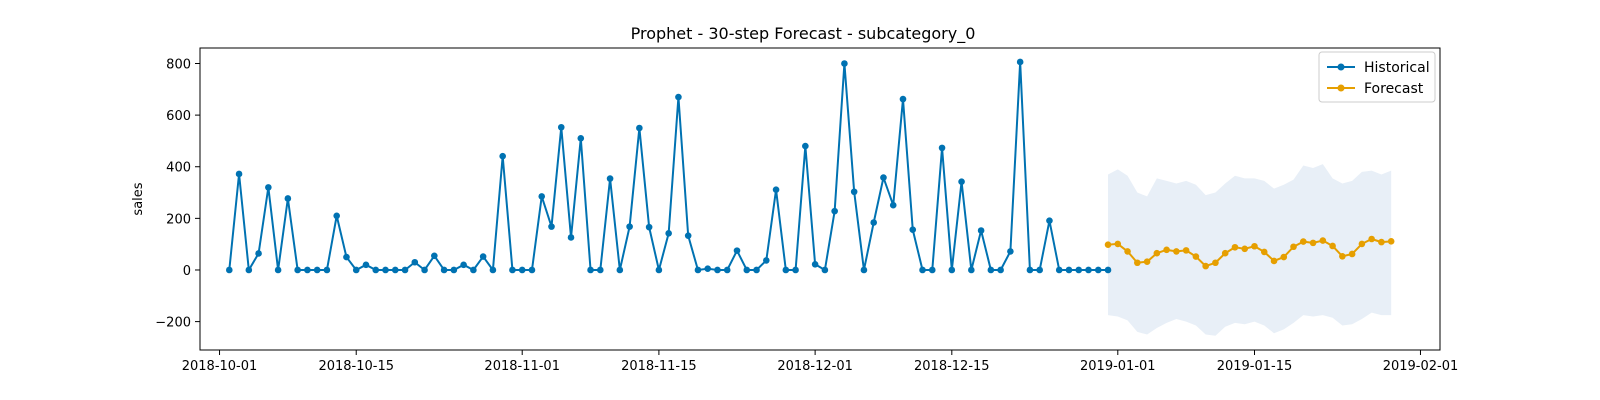 Image resolution: width=1600 pixels, height=400 pixels. I want to click on y-tick-label-1: 0, so click(187, 271).